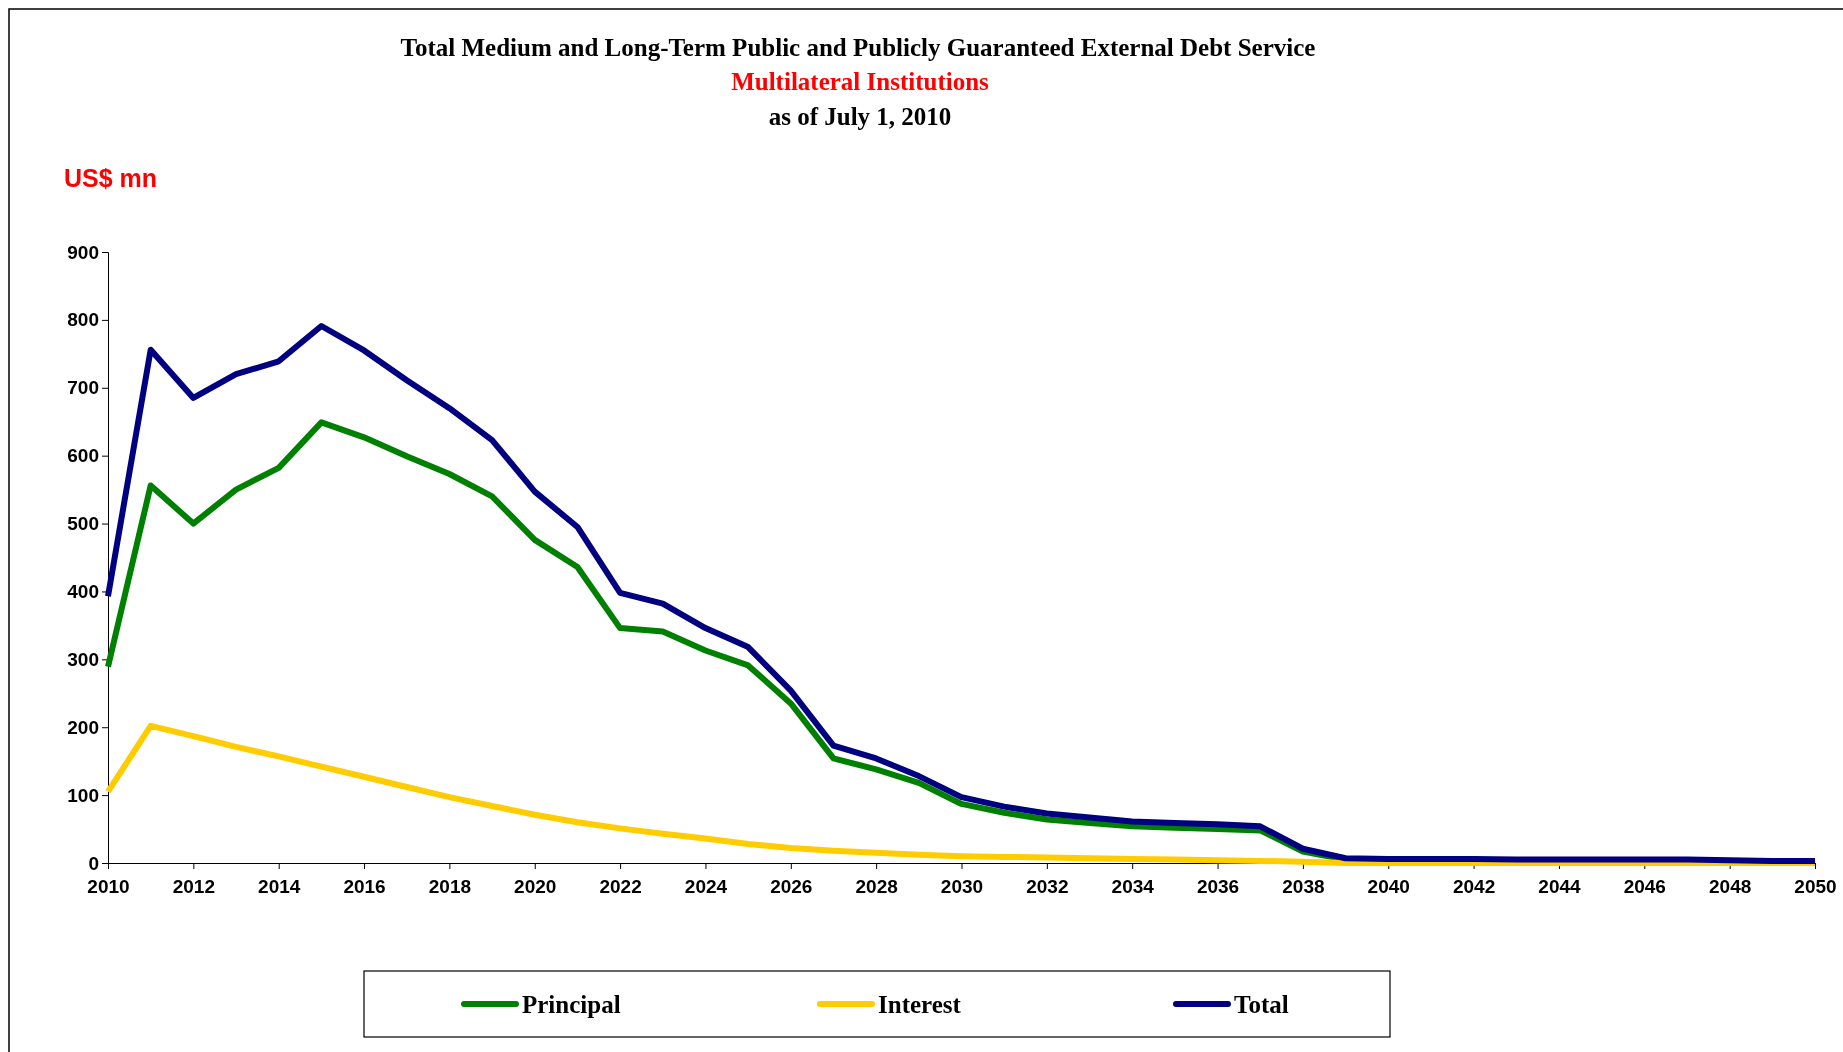  Describe the element at coordinates (860, 116) in the screenshot. I see `text: as of July 1, 2010` at that location.